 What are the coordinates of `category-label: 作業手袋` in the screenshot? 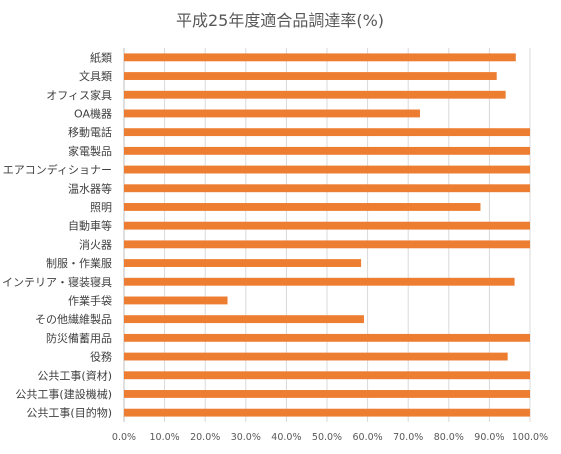 It's located at (90, 300).